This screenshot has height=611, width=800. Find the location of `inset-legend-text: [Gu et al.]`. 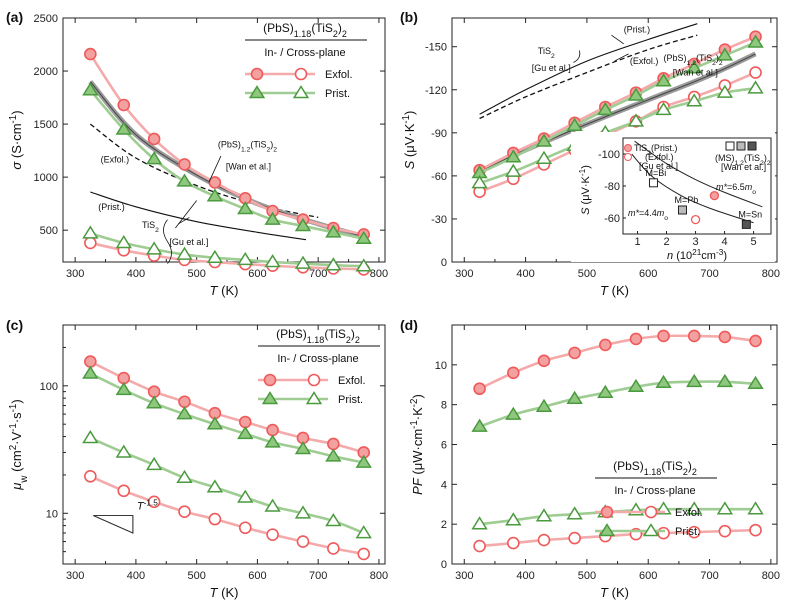

inset-legend-text: [Gu et al.] is located at coordinates (658, 166).